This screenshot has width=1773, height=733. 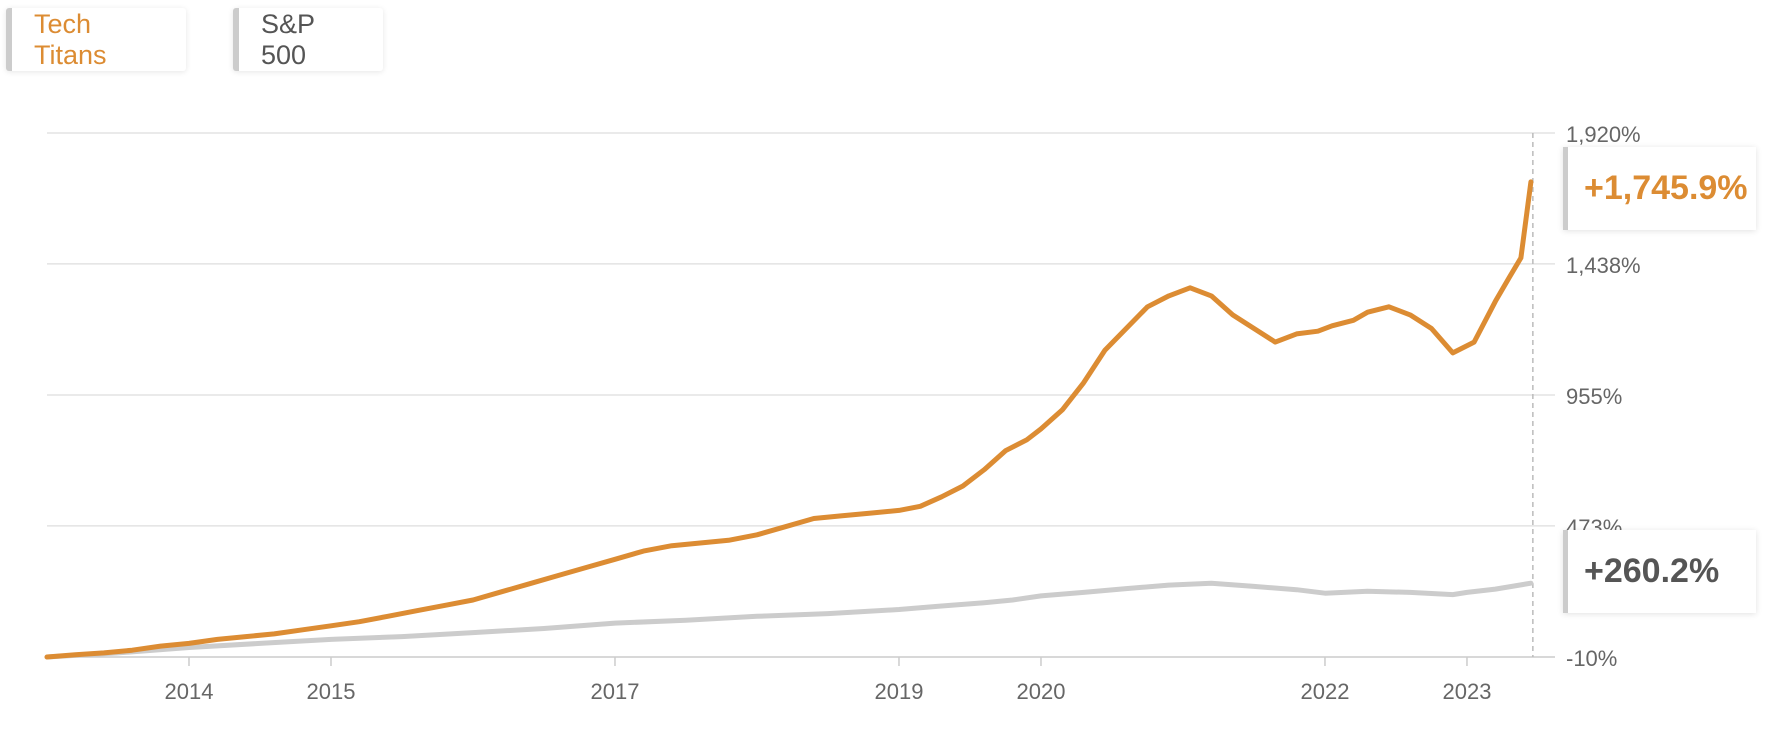 I want to click on x-tick-label: 2014, so click(x=189, y=691).